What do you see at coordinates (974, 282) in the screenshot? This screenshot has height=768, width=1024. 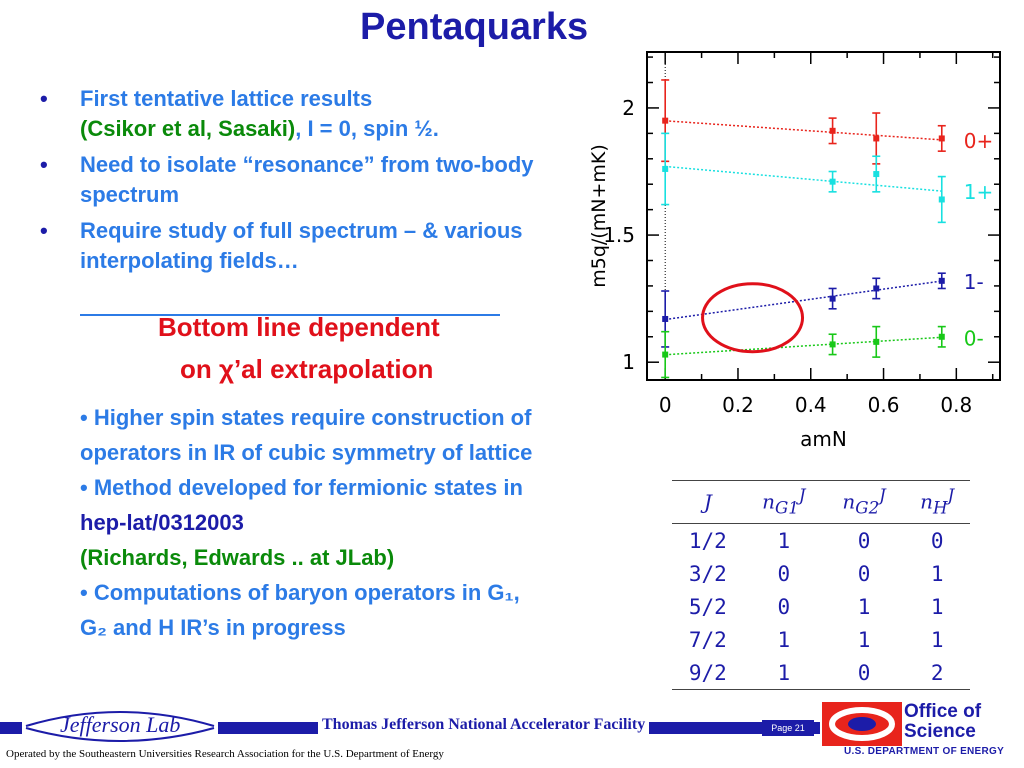 I see `series-label: 1-` at bounding box center [974, 282].